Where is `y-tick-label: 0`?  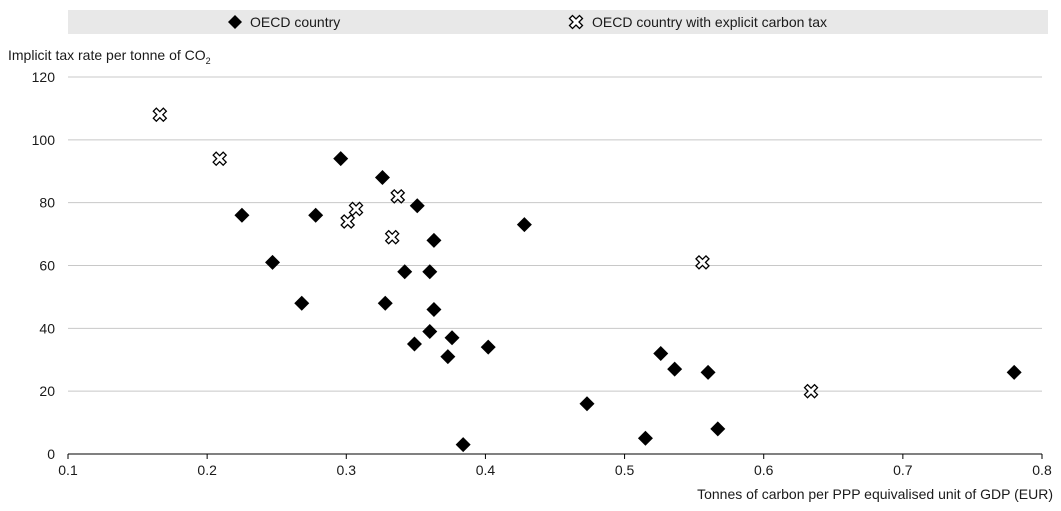
y-tick-label: 0 is located at coordinates (51, 454).